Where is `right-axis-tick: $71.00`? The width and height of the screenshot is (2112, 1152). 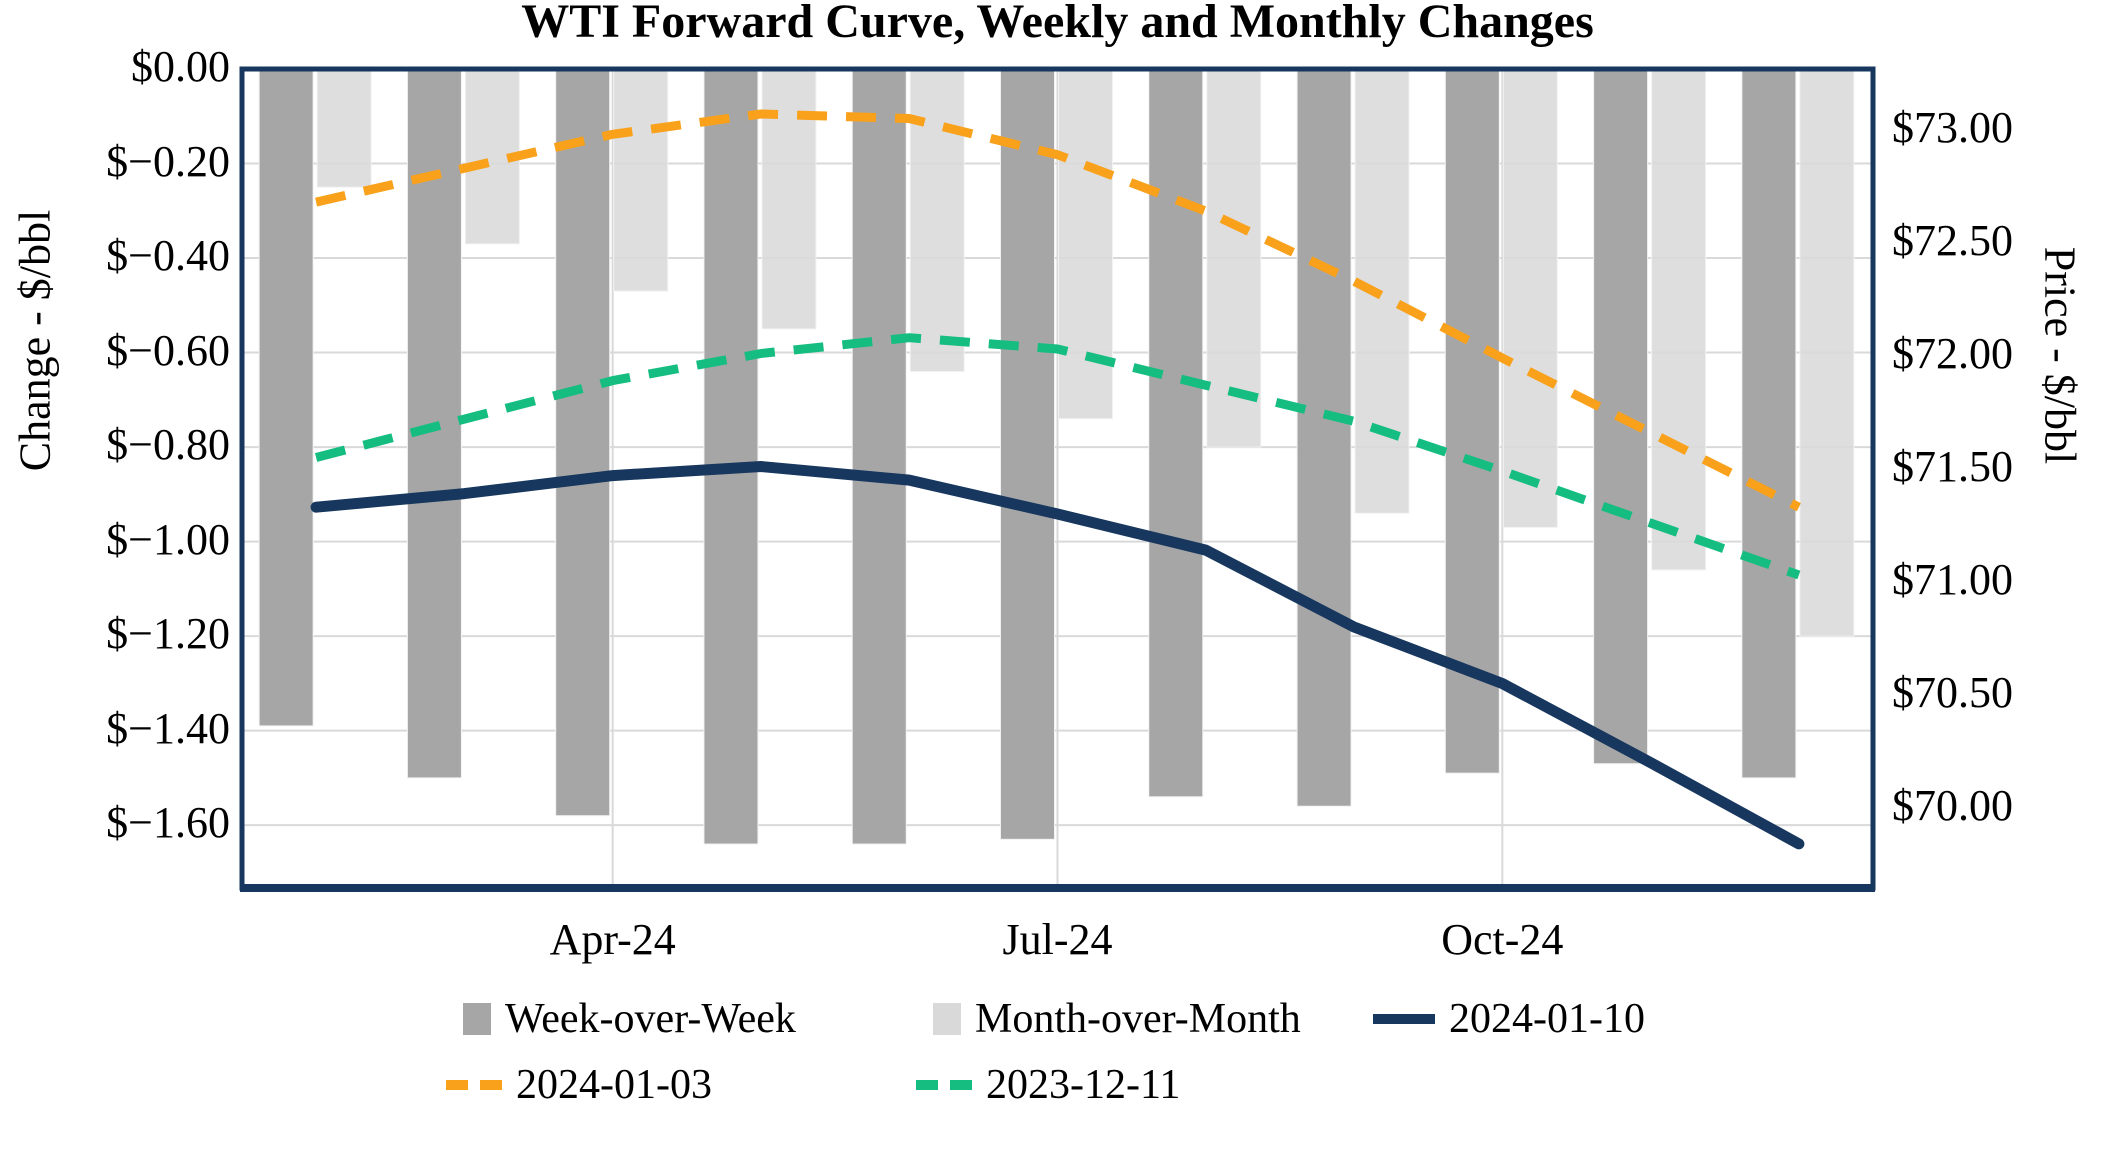 right-axis-tick: $71.00 is located at coordinates (1952, 579).